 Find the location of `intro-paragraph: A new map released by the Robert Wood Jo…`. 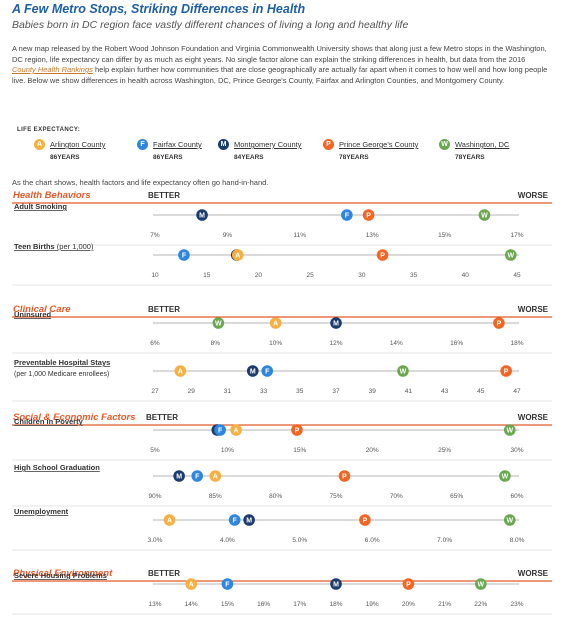

intro-paragraph: A new map released by the Robert Wood Jo… is located at coordinates (280, 65).